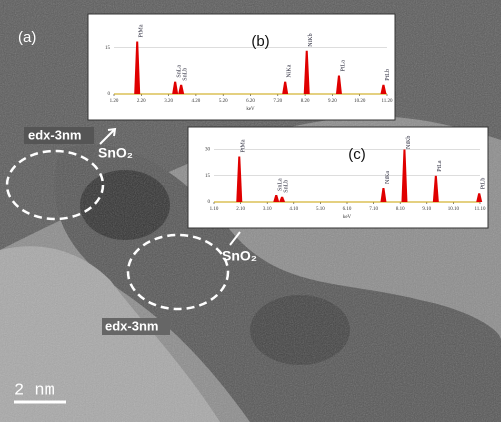 The height and width of the screenshot is (427, 501). Describe the element at coordinates (208, 150) in the screenshot. I see `y-tick-label: 30` at that location.